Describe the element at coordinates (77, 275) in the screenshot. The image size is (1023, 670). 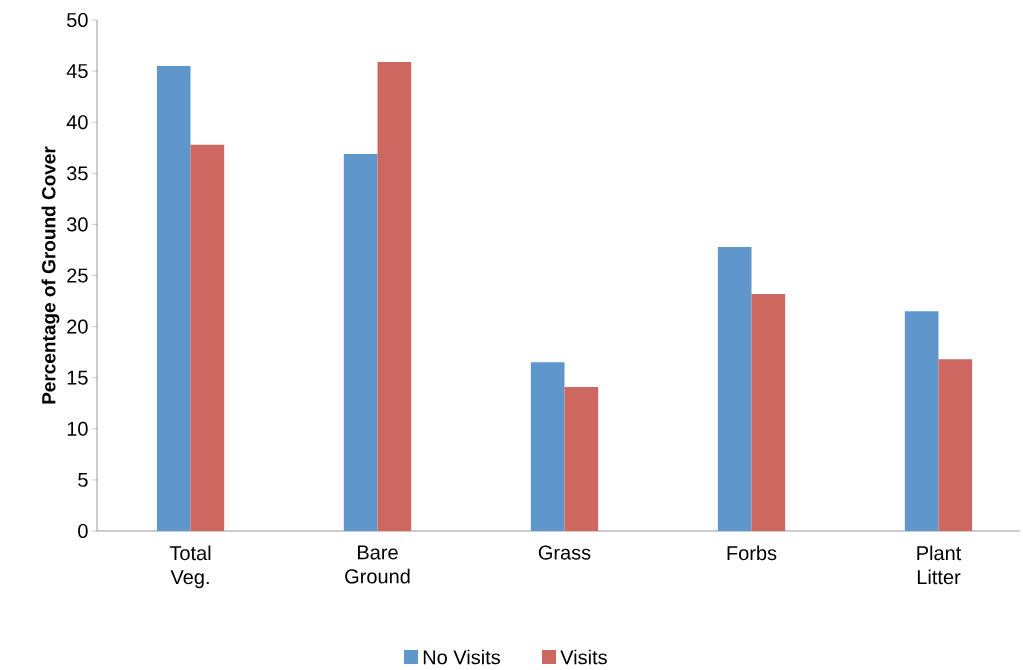
I see `y-tick-label: 25` at that location.